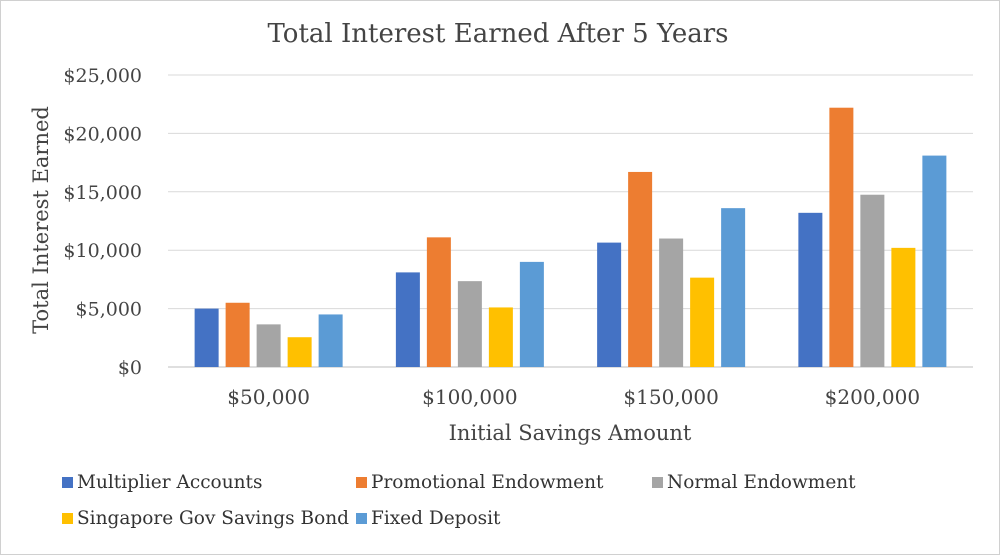  What do you see at coordinates (41, 220) in the screenshot?
I see `y-axis-label: Total Interest Earned` at bounding box center [41, 220].